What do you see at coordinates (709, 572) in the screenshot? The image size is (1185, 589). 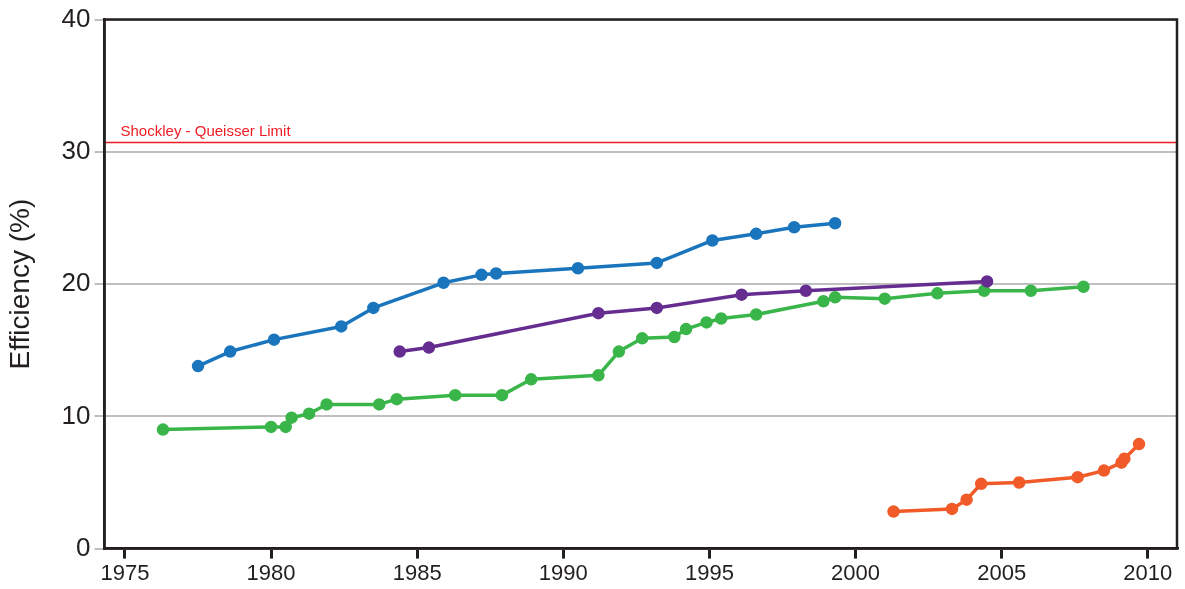 I see `x-tick-label: 1995` at bounding box center [709, 572].